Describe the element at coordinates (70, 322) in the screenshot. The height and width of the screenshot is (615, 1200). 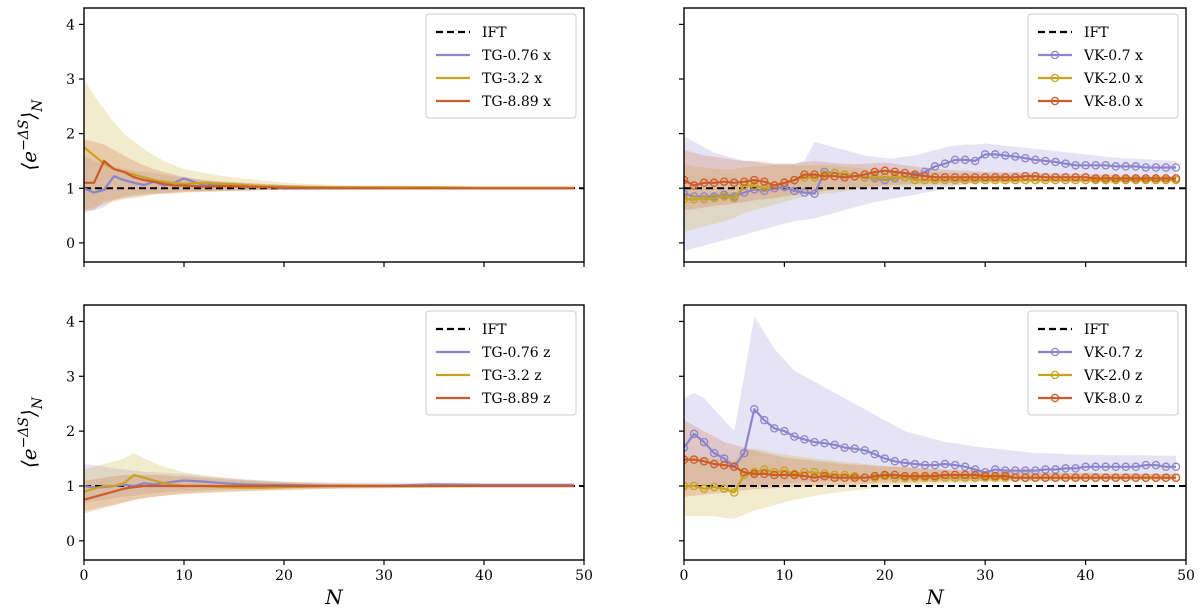
I see `ytick-label-tg-z-4: 4` at that location.